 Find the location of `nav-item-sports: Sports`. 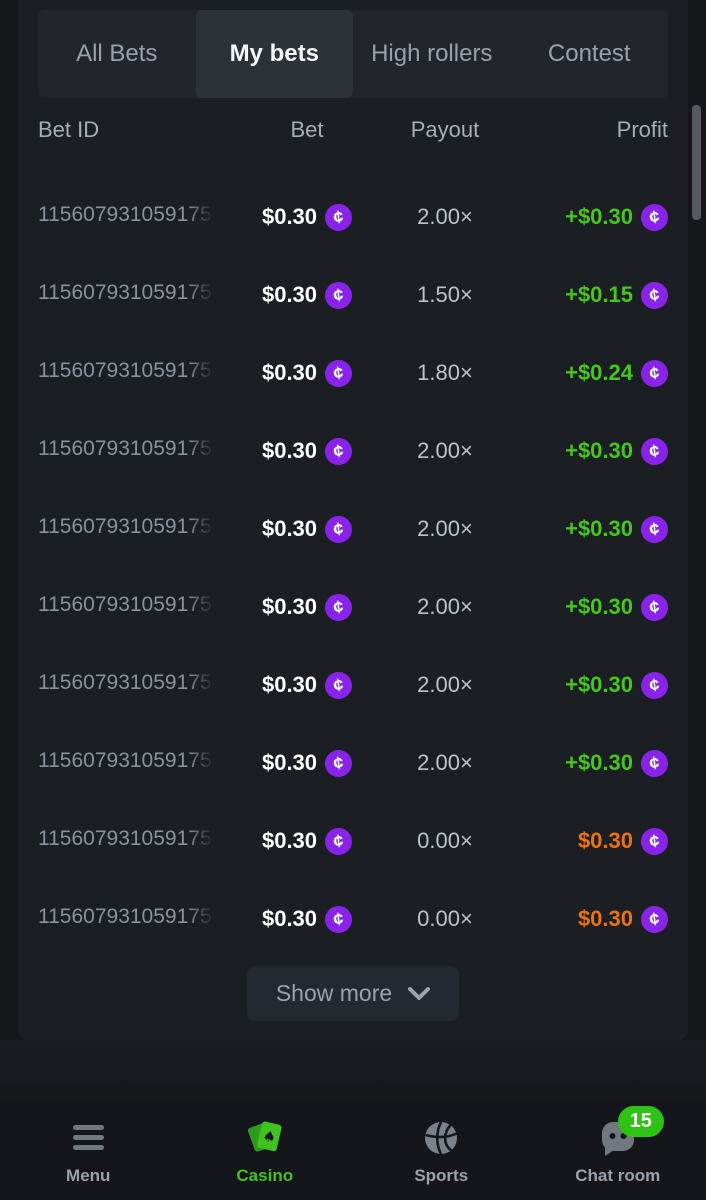

nav-item-sports: Sports is located at coordinates (441, 1151).